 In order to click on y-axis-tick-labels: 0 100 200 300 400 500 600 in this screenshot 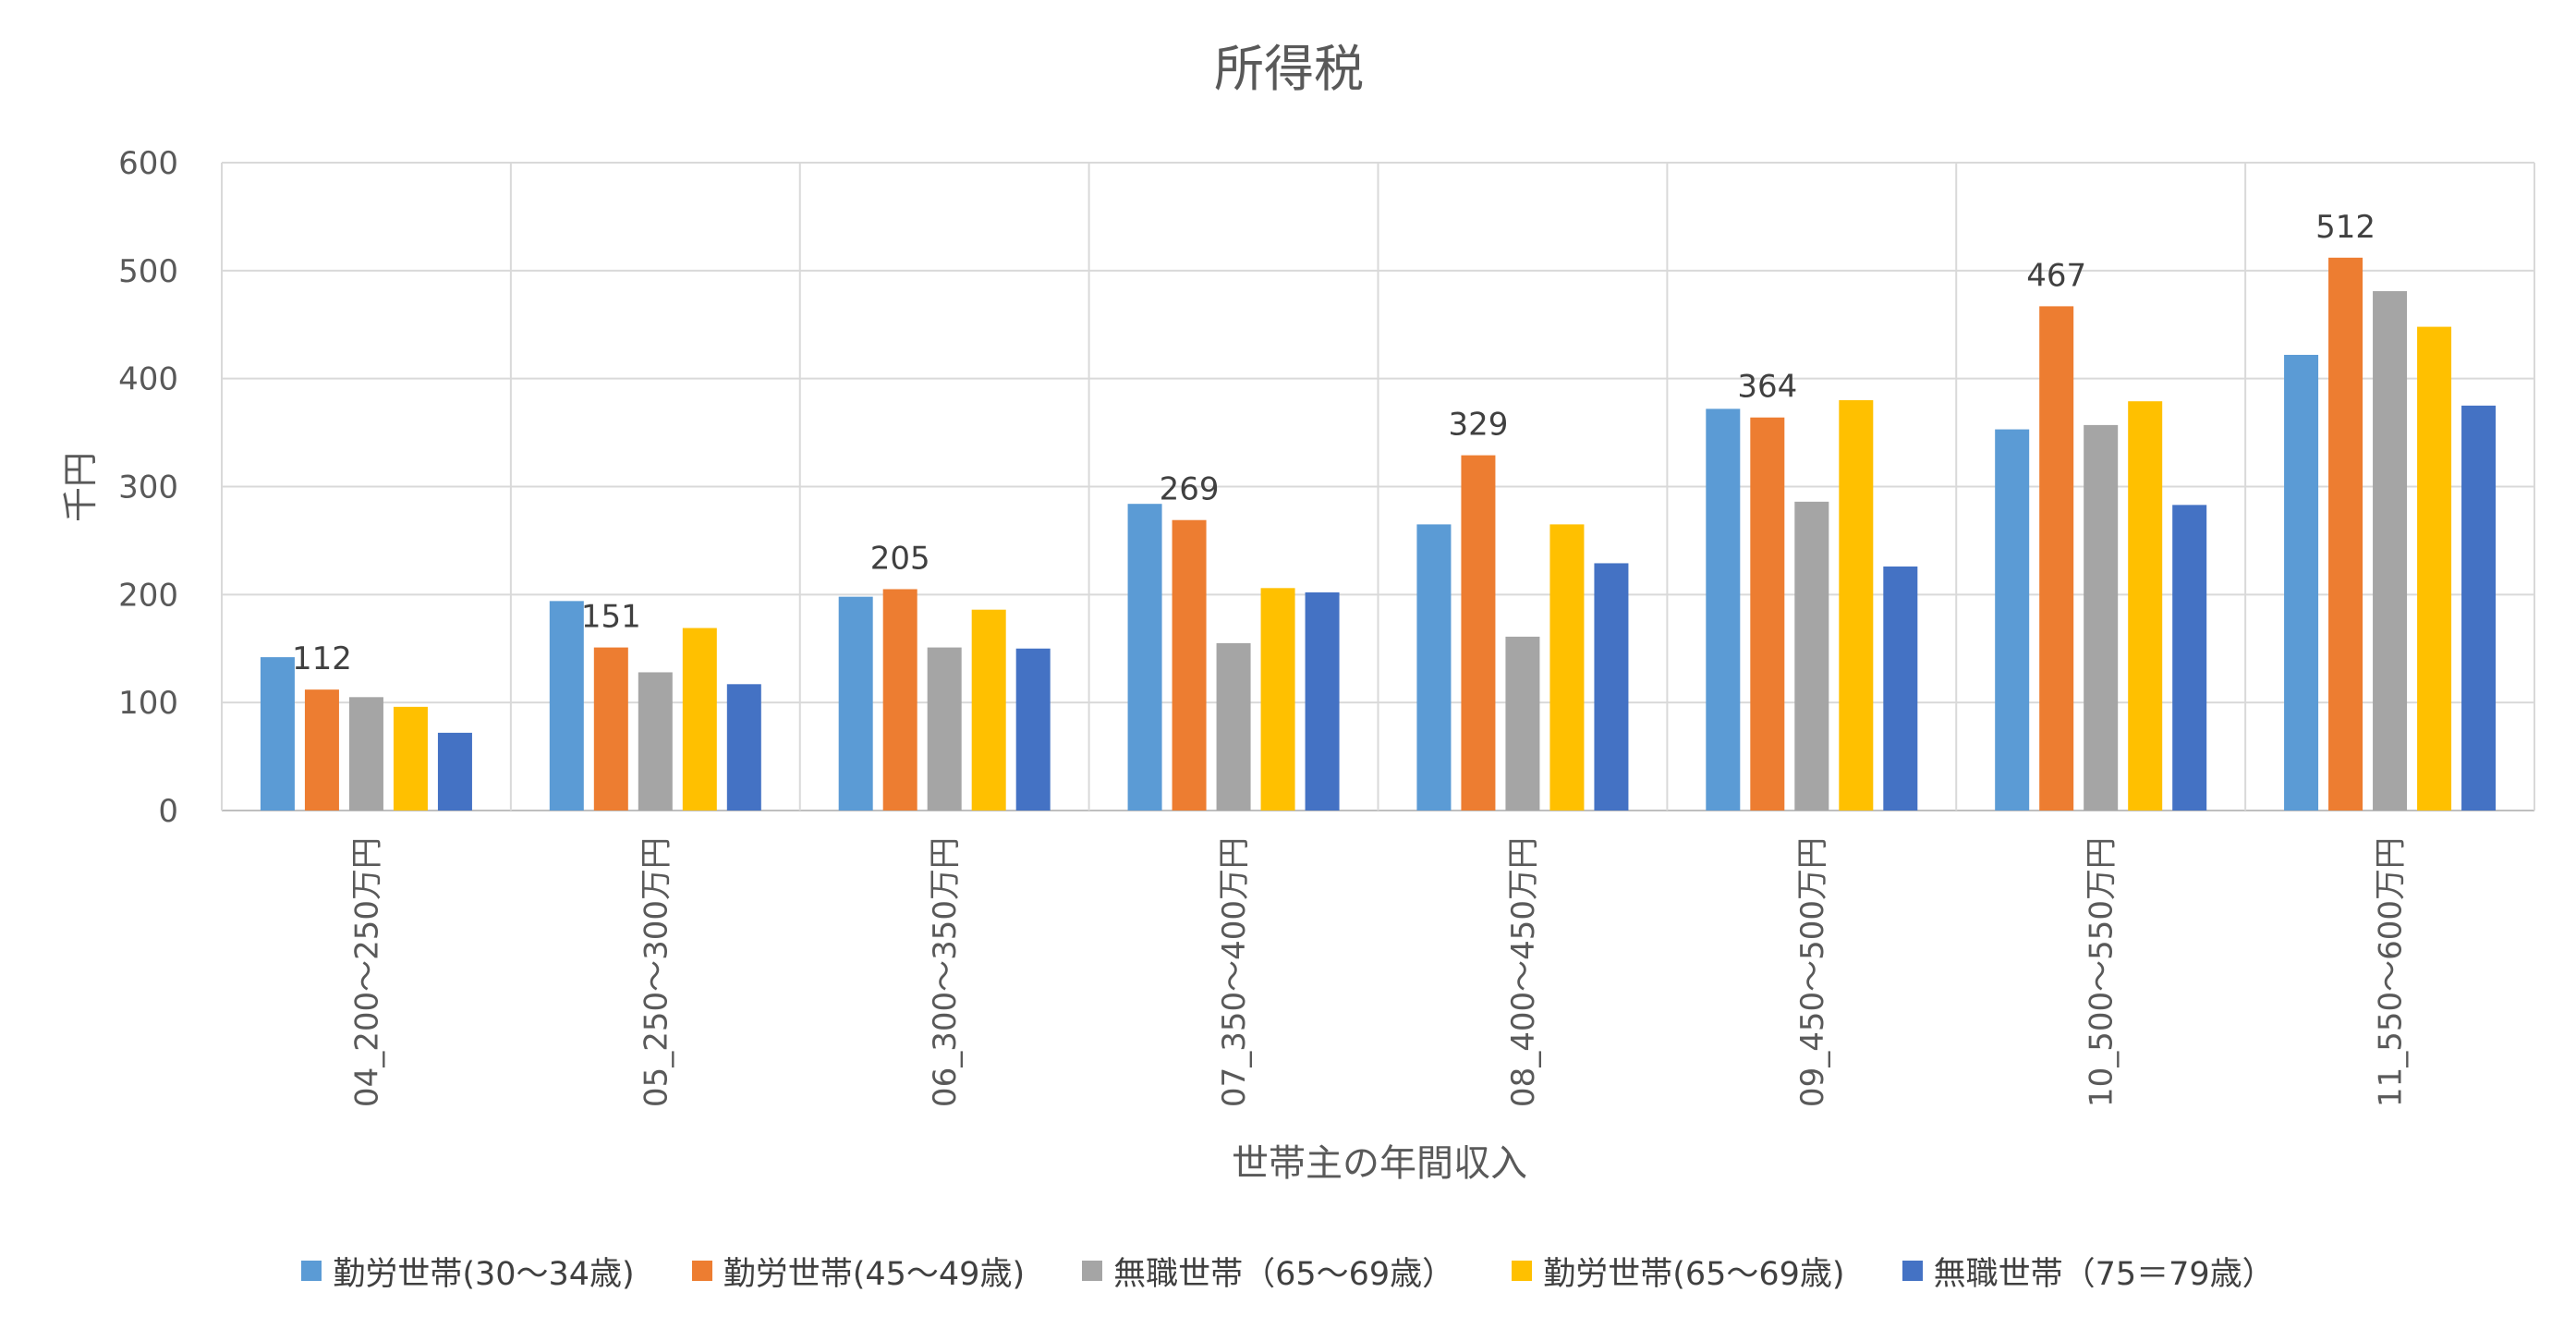, I will do `click(148, 487)`.